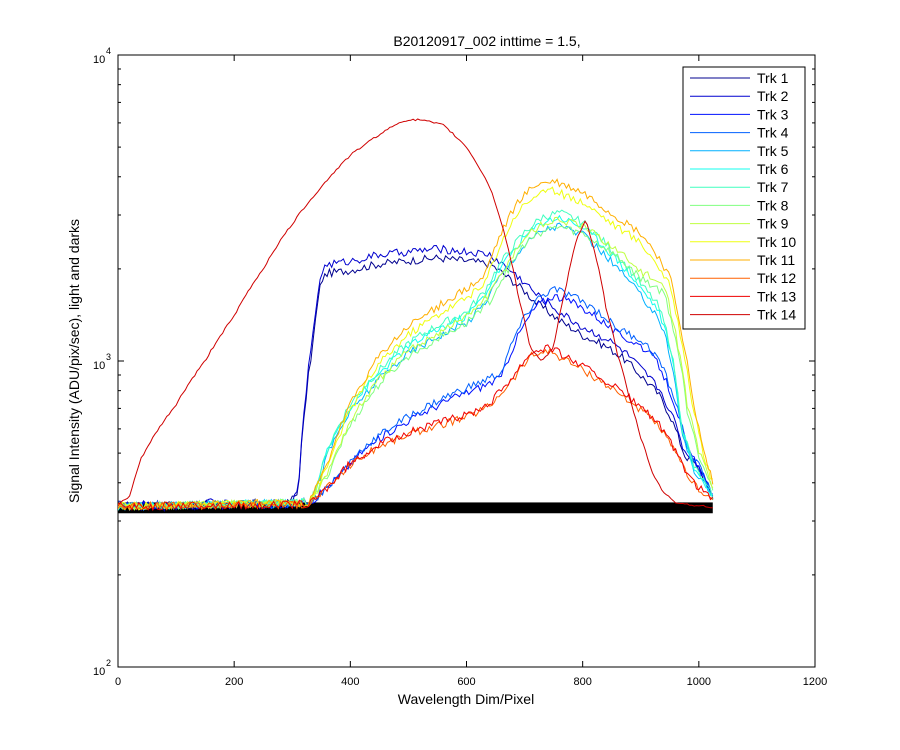 The height and width of the screenshot is (750, 900). Describe the element at coordinates (350, 682) in the screenshot. I see `x-tick-label: 400` at that location.